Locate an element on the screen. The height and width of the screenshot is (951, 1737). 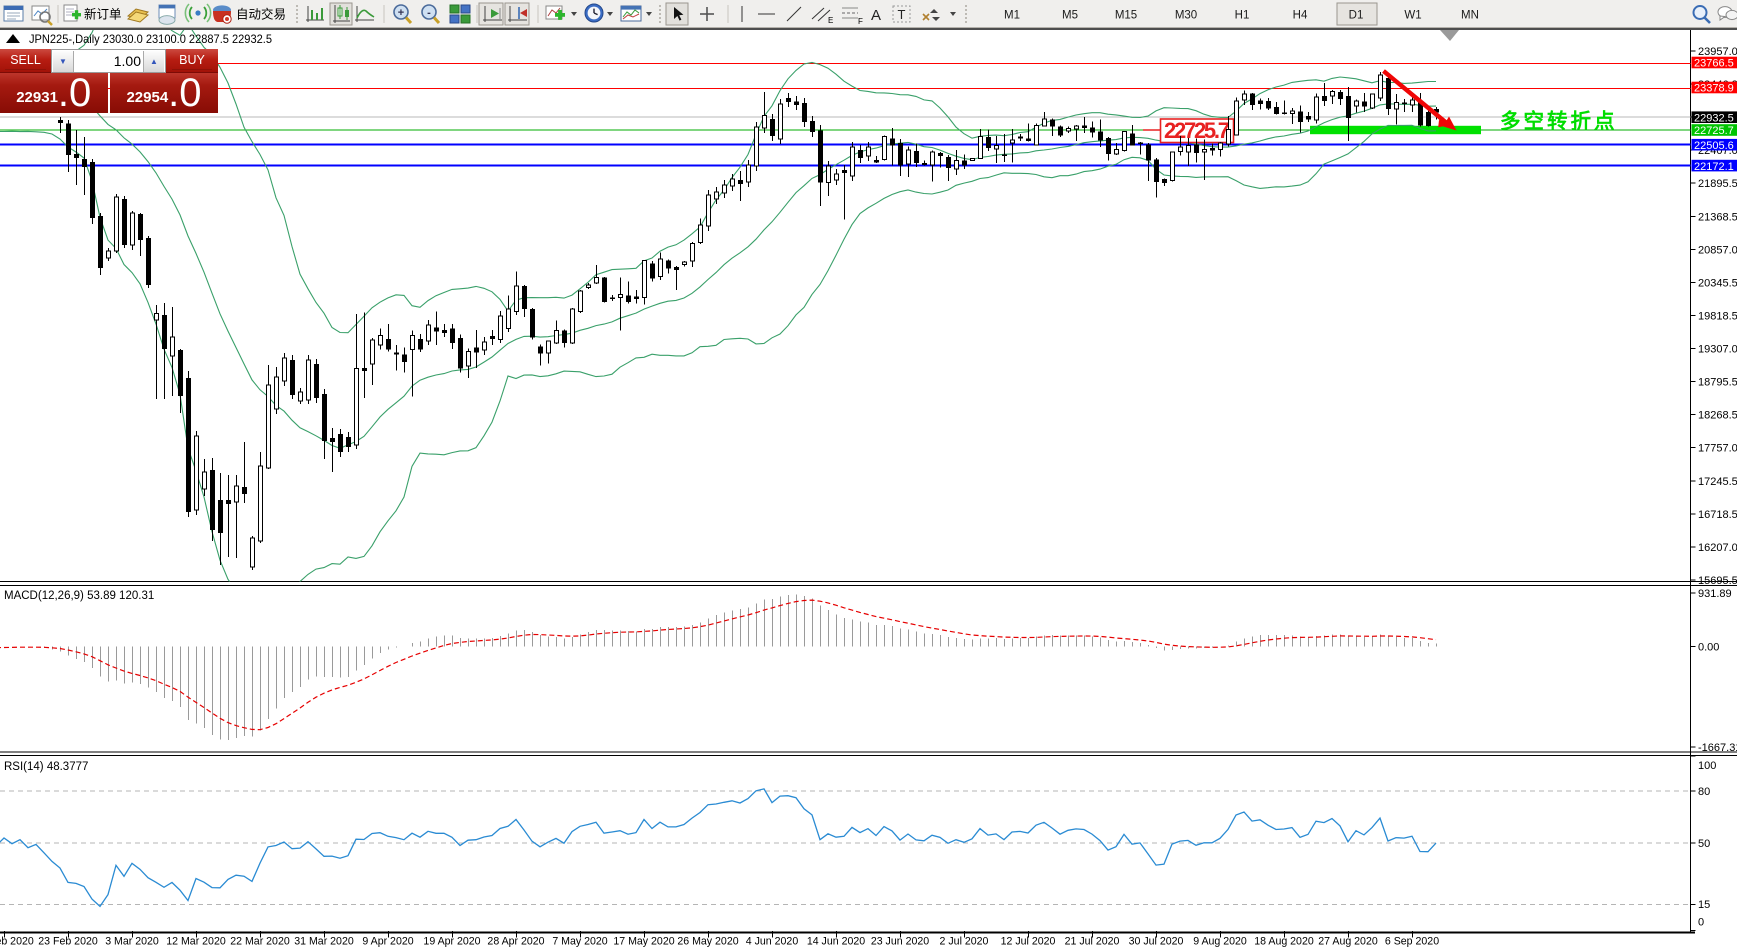
svg-text: 多空转折点 is located at coordinates (1559, 121).